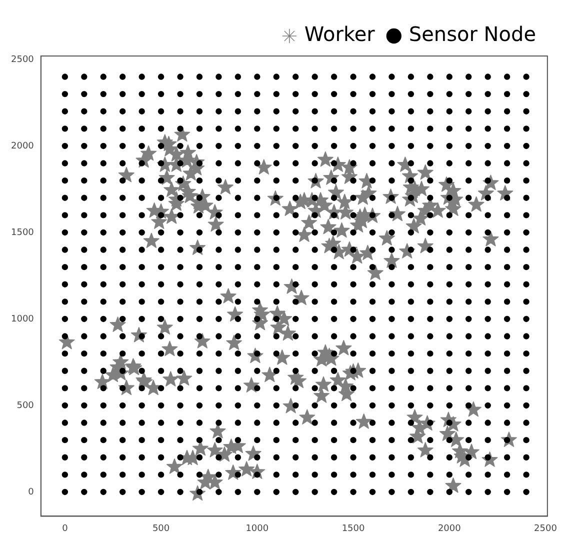 Image resolution: width=568 pixels, height=545 pixels. What do you see at coordinates (22, 319) in the screenshot?
I see `y-tick-label: 1000` at bounding box center [22, 319].